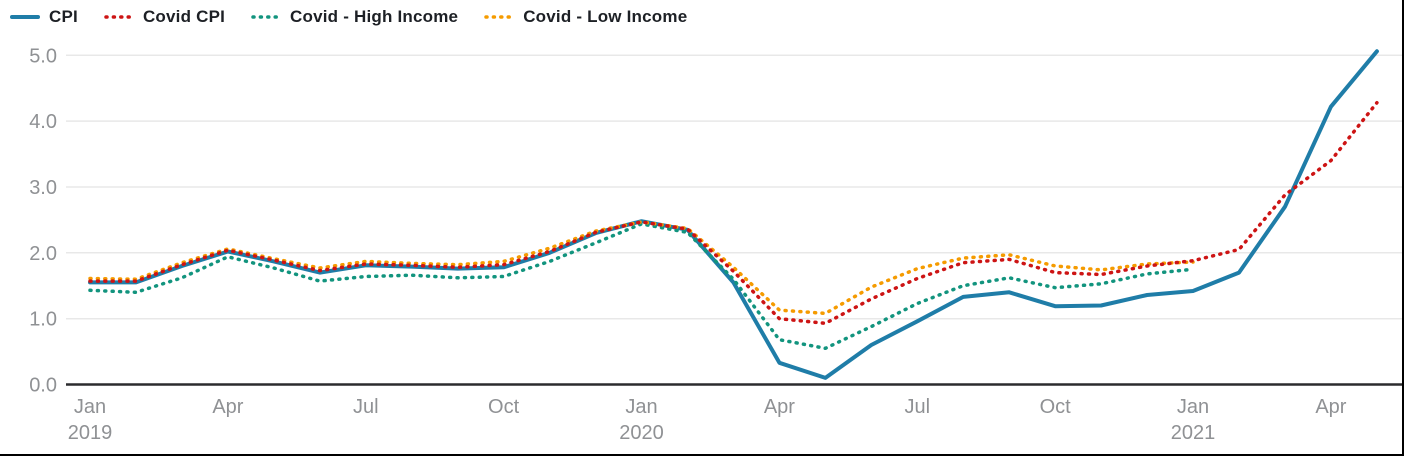 This screenshot has height=456, width=1404. Describe the element at coordinates (44, 17) in the screenshot. I see `legend-item-cpi: CPI` at that location.